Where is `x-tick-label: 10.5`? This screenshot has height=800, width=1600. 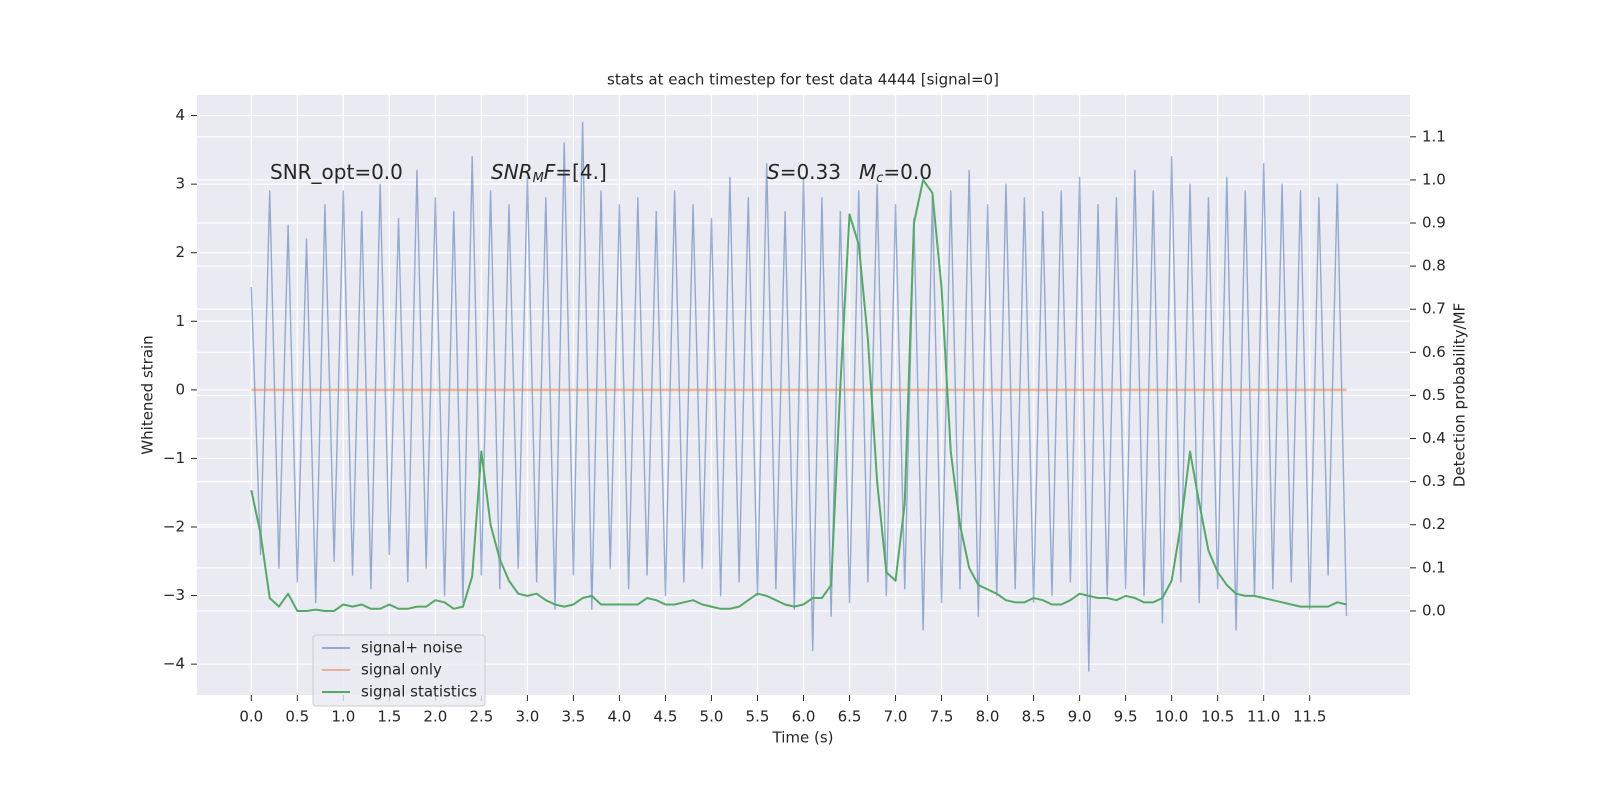 x-tick-label: 10.5 is located at coordinates (1217, 717).